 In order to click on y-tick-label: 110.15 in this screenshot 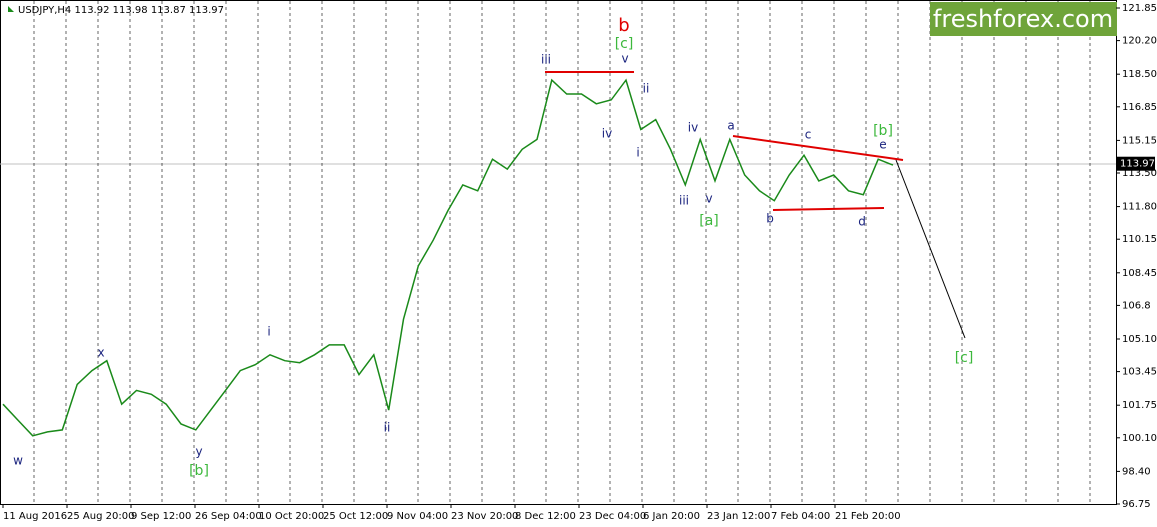, I will do `click(1139, 239)`.